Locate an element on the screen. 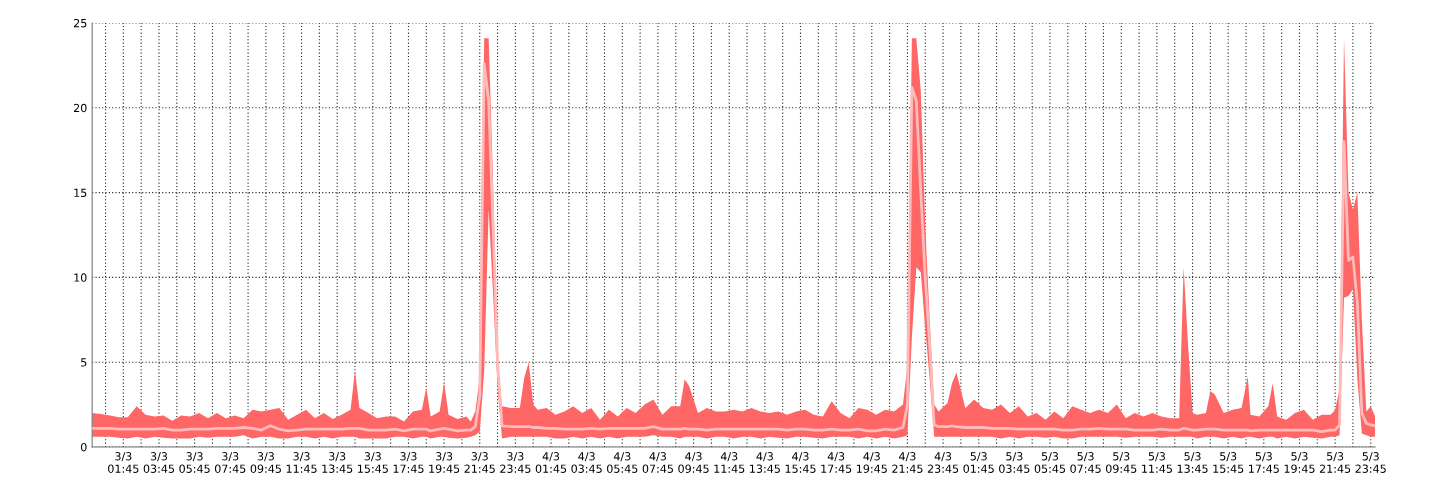  x-tick-label: 3/3 03:45 is located at coordinates (159, 462).